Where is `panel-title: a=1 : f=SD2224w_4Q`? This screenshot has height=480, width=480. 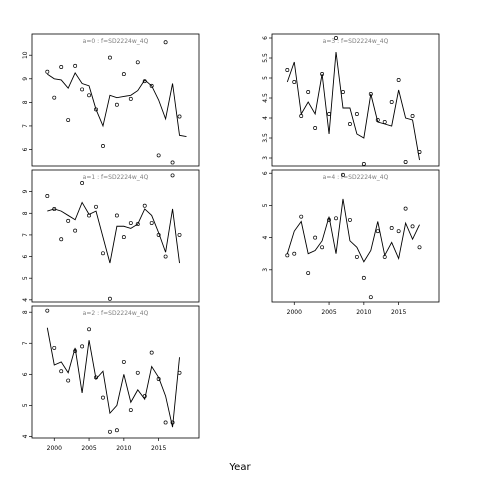
panel-title: a=1 : f=SD2224w_4Q is located at coordinates (116, 177).